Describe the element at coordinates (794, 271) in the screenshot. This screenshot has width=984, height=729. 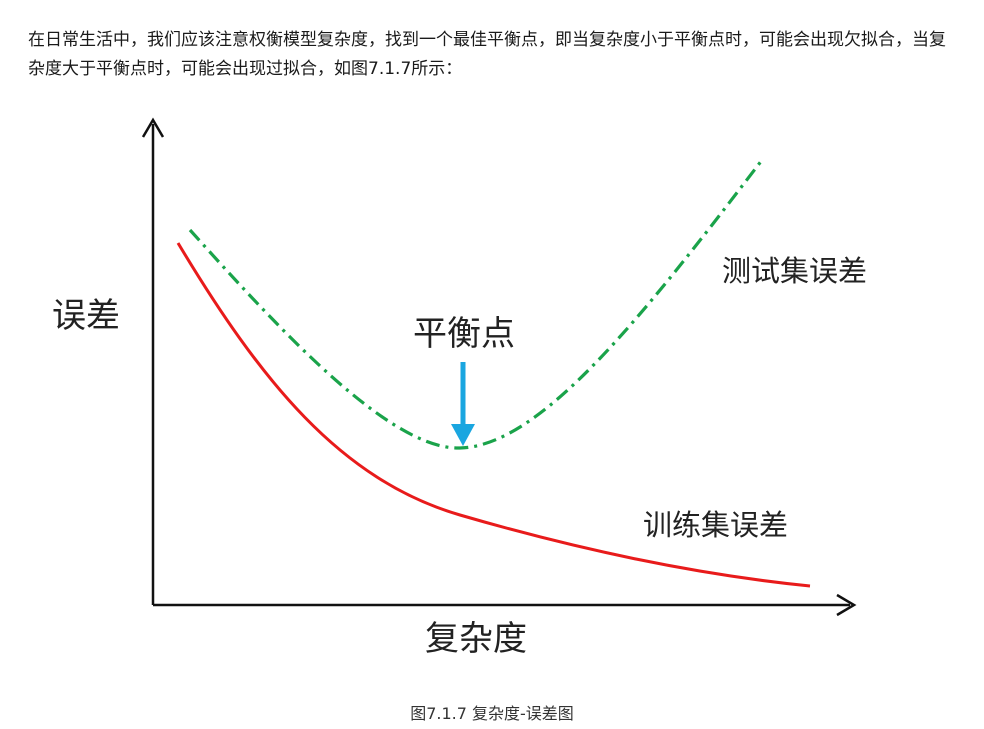
I see `test-curve-label: 测试集误差` at that location.